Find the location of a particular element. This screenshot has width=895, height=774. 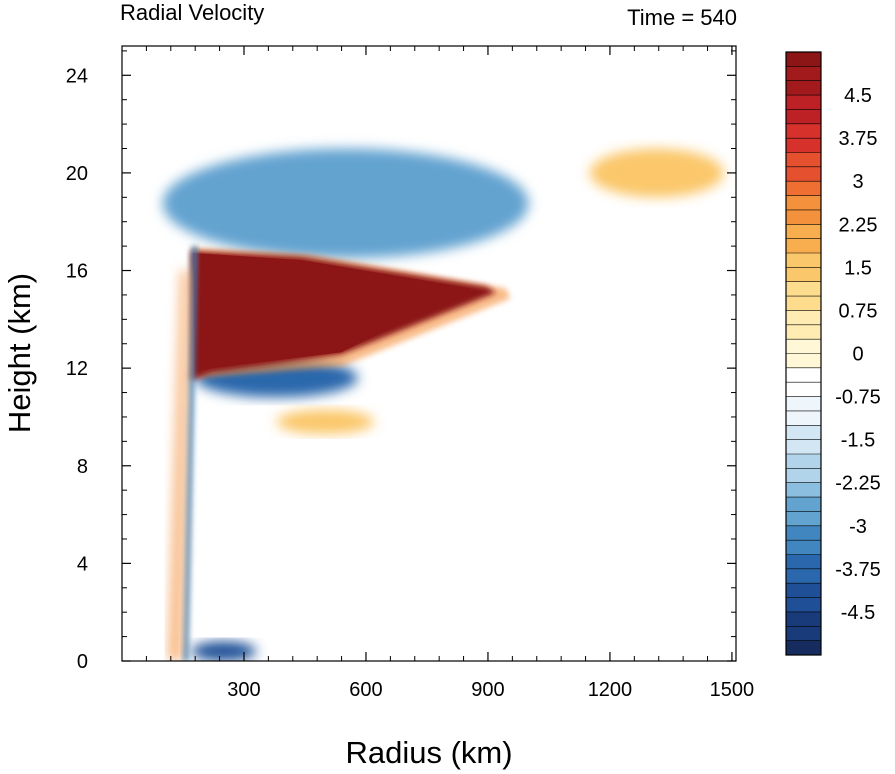

colorbar-tick-label: -1.5 is located at coordinates (858, 441).